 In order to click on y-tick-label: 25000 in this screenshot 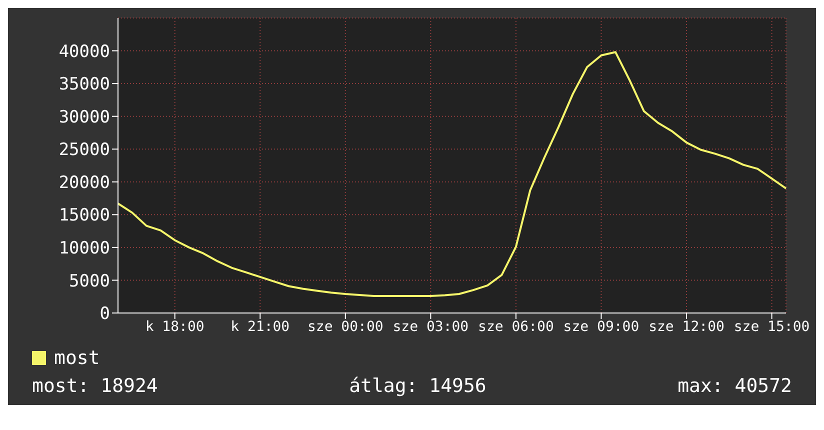, I will do `click(84, 150)`.